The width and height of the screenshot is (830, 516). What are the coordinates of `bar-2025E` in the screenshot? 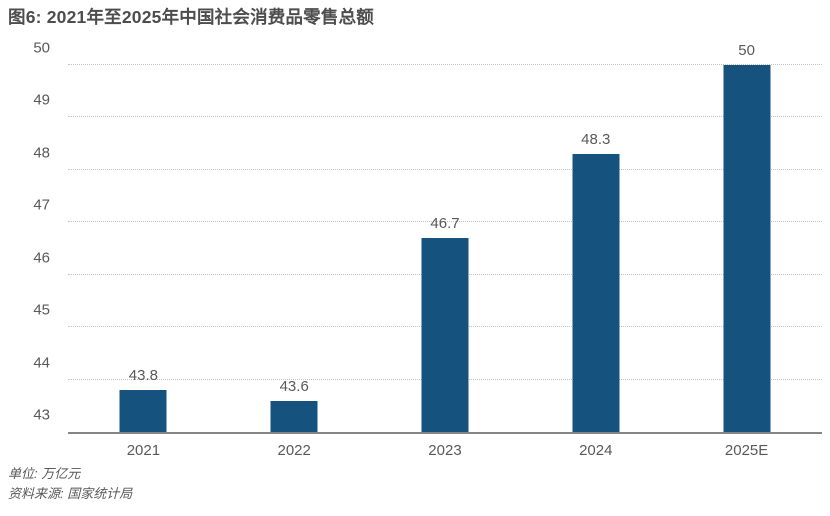 It's located at (747, 248).